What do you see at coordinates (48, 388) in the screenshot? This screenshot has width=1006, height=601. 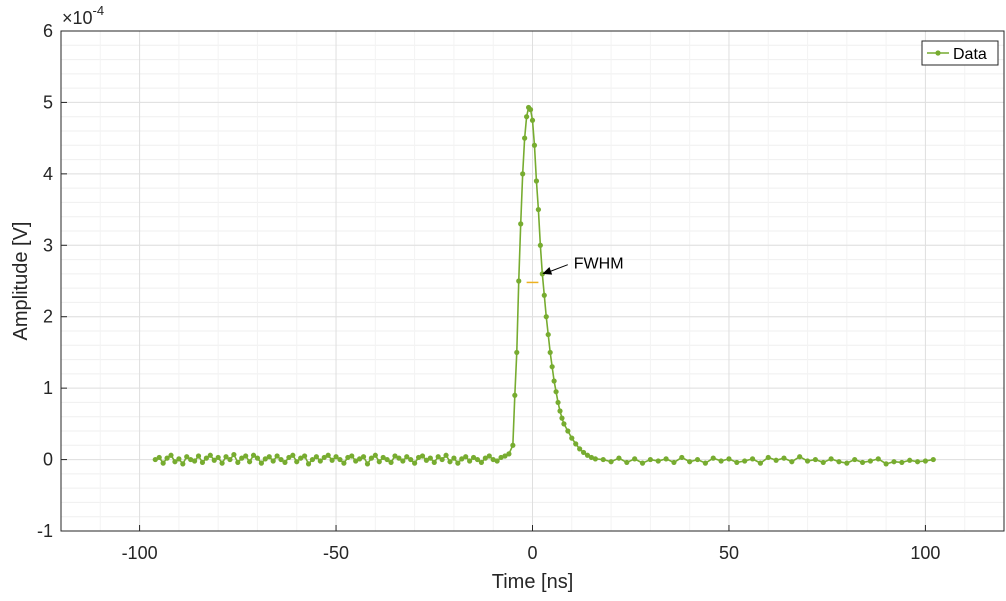 I see `y-tick-label: 1` at bounding box center [48, 388].